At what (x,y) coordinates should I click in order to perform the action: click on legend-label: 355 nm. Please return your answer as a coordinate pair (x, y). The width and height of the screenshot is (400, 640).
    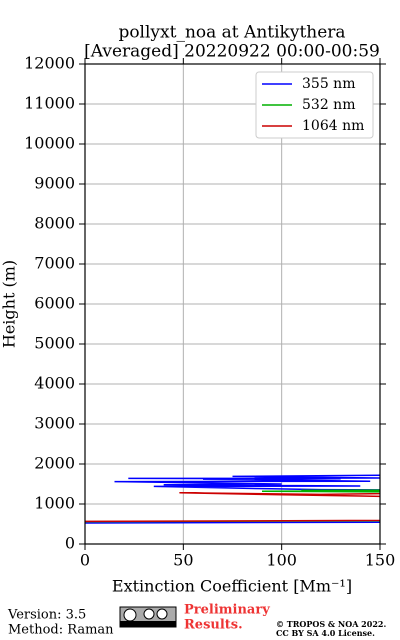
    Looking at the image, I should click on (328, 84).